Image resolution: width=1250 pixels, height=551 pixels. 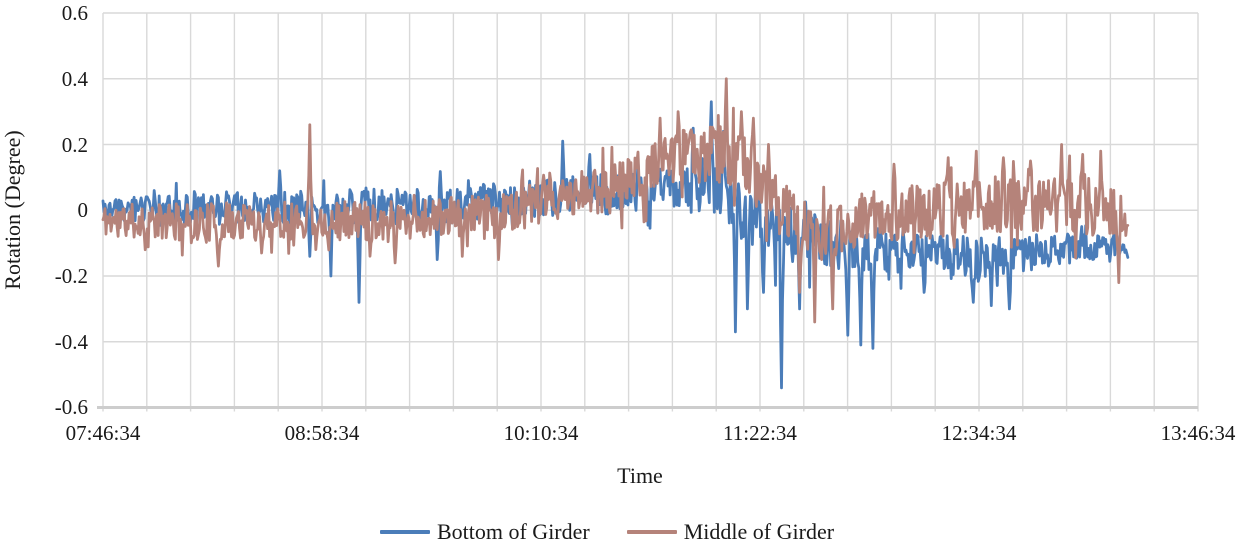 What do you see at coordinates (640, 475) in the screenshot?
I see `x-axis-title: Time` at bounding box center [640, 475].